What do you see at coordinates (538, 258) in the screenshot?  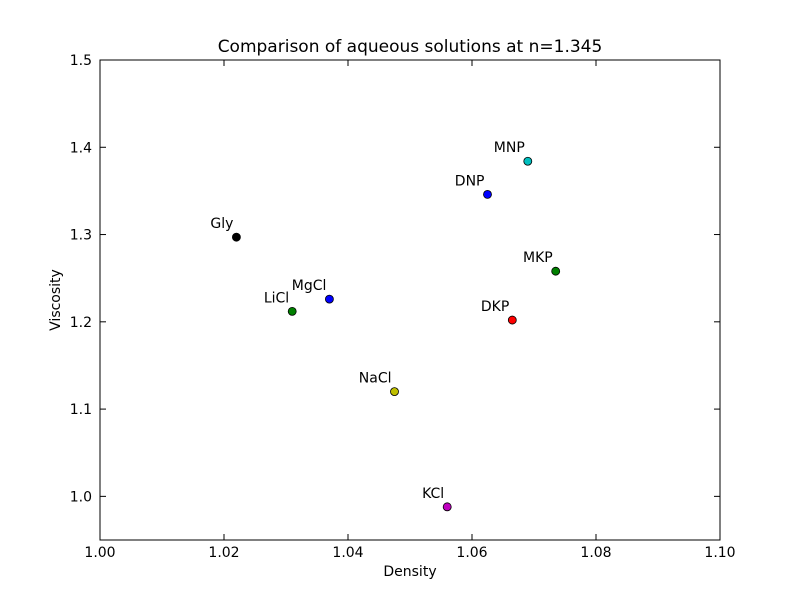 I see `point-label: MKP` at bounding box center [538, 258].